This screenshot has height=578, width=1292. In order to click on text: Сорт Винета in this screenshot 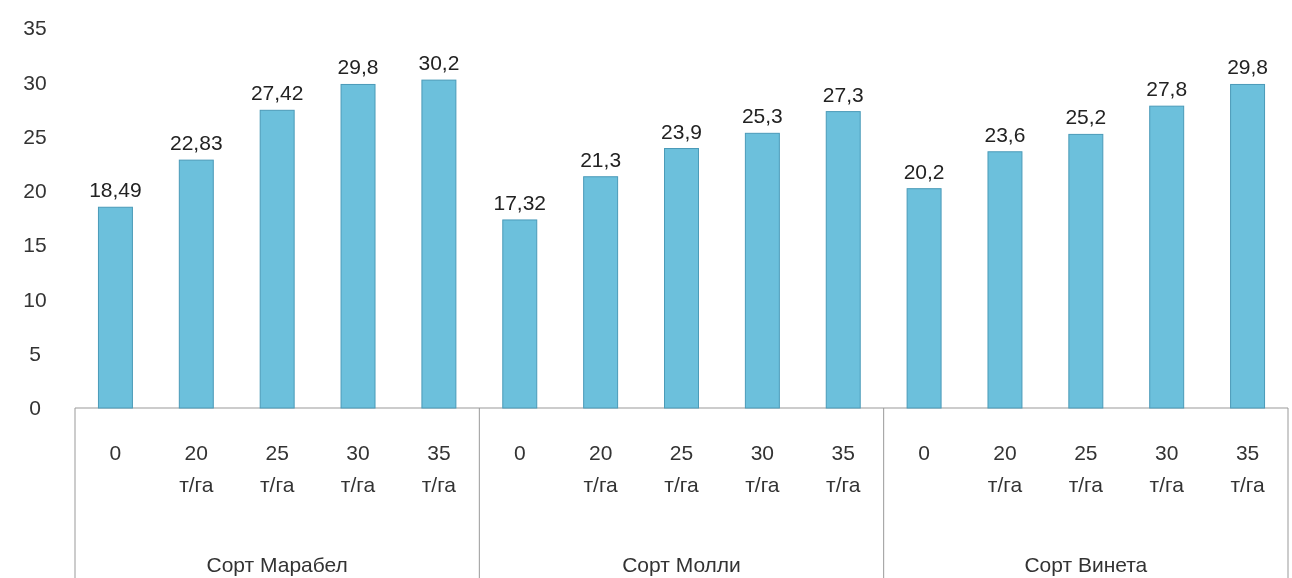, I will do `click(1086, 564)`.